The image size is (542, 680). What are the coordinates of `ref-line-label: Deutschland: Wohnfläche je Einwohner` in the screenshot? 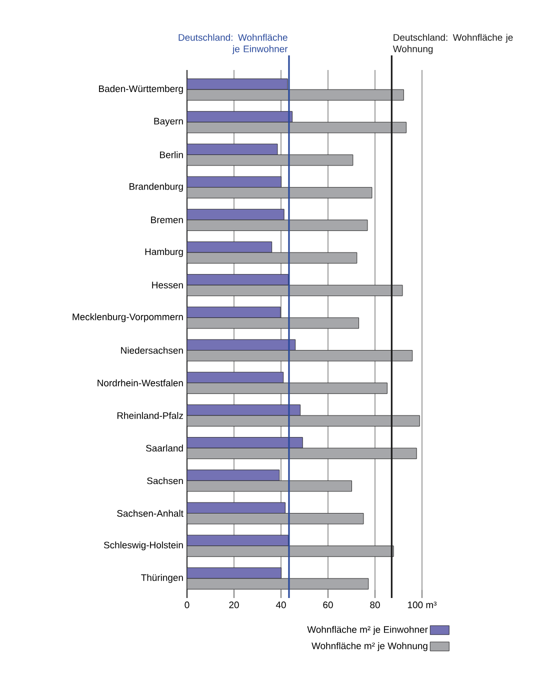 It's located at (233, 44).